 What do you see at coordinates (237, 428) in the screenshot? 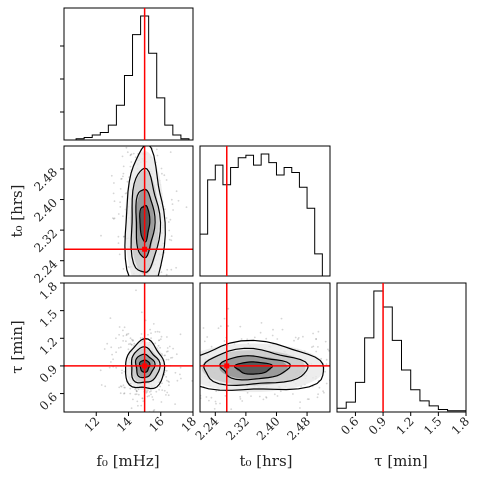
I see `x-tick-label-t0: 2.32` at bounding box center [237, 428].